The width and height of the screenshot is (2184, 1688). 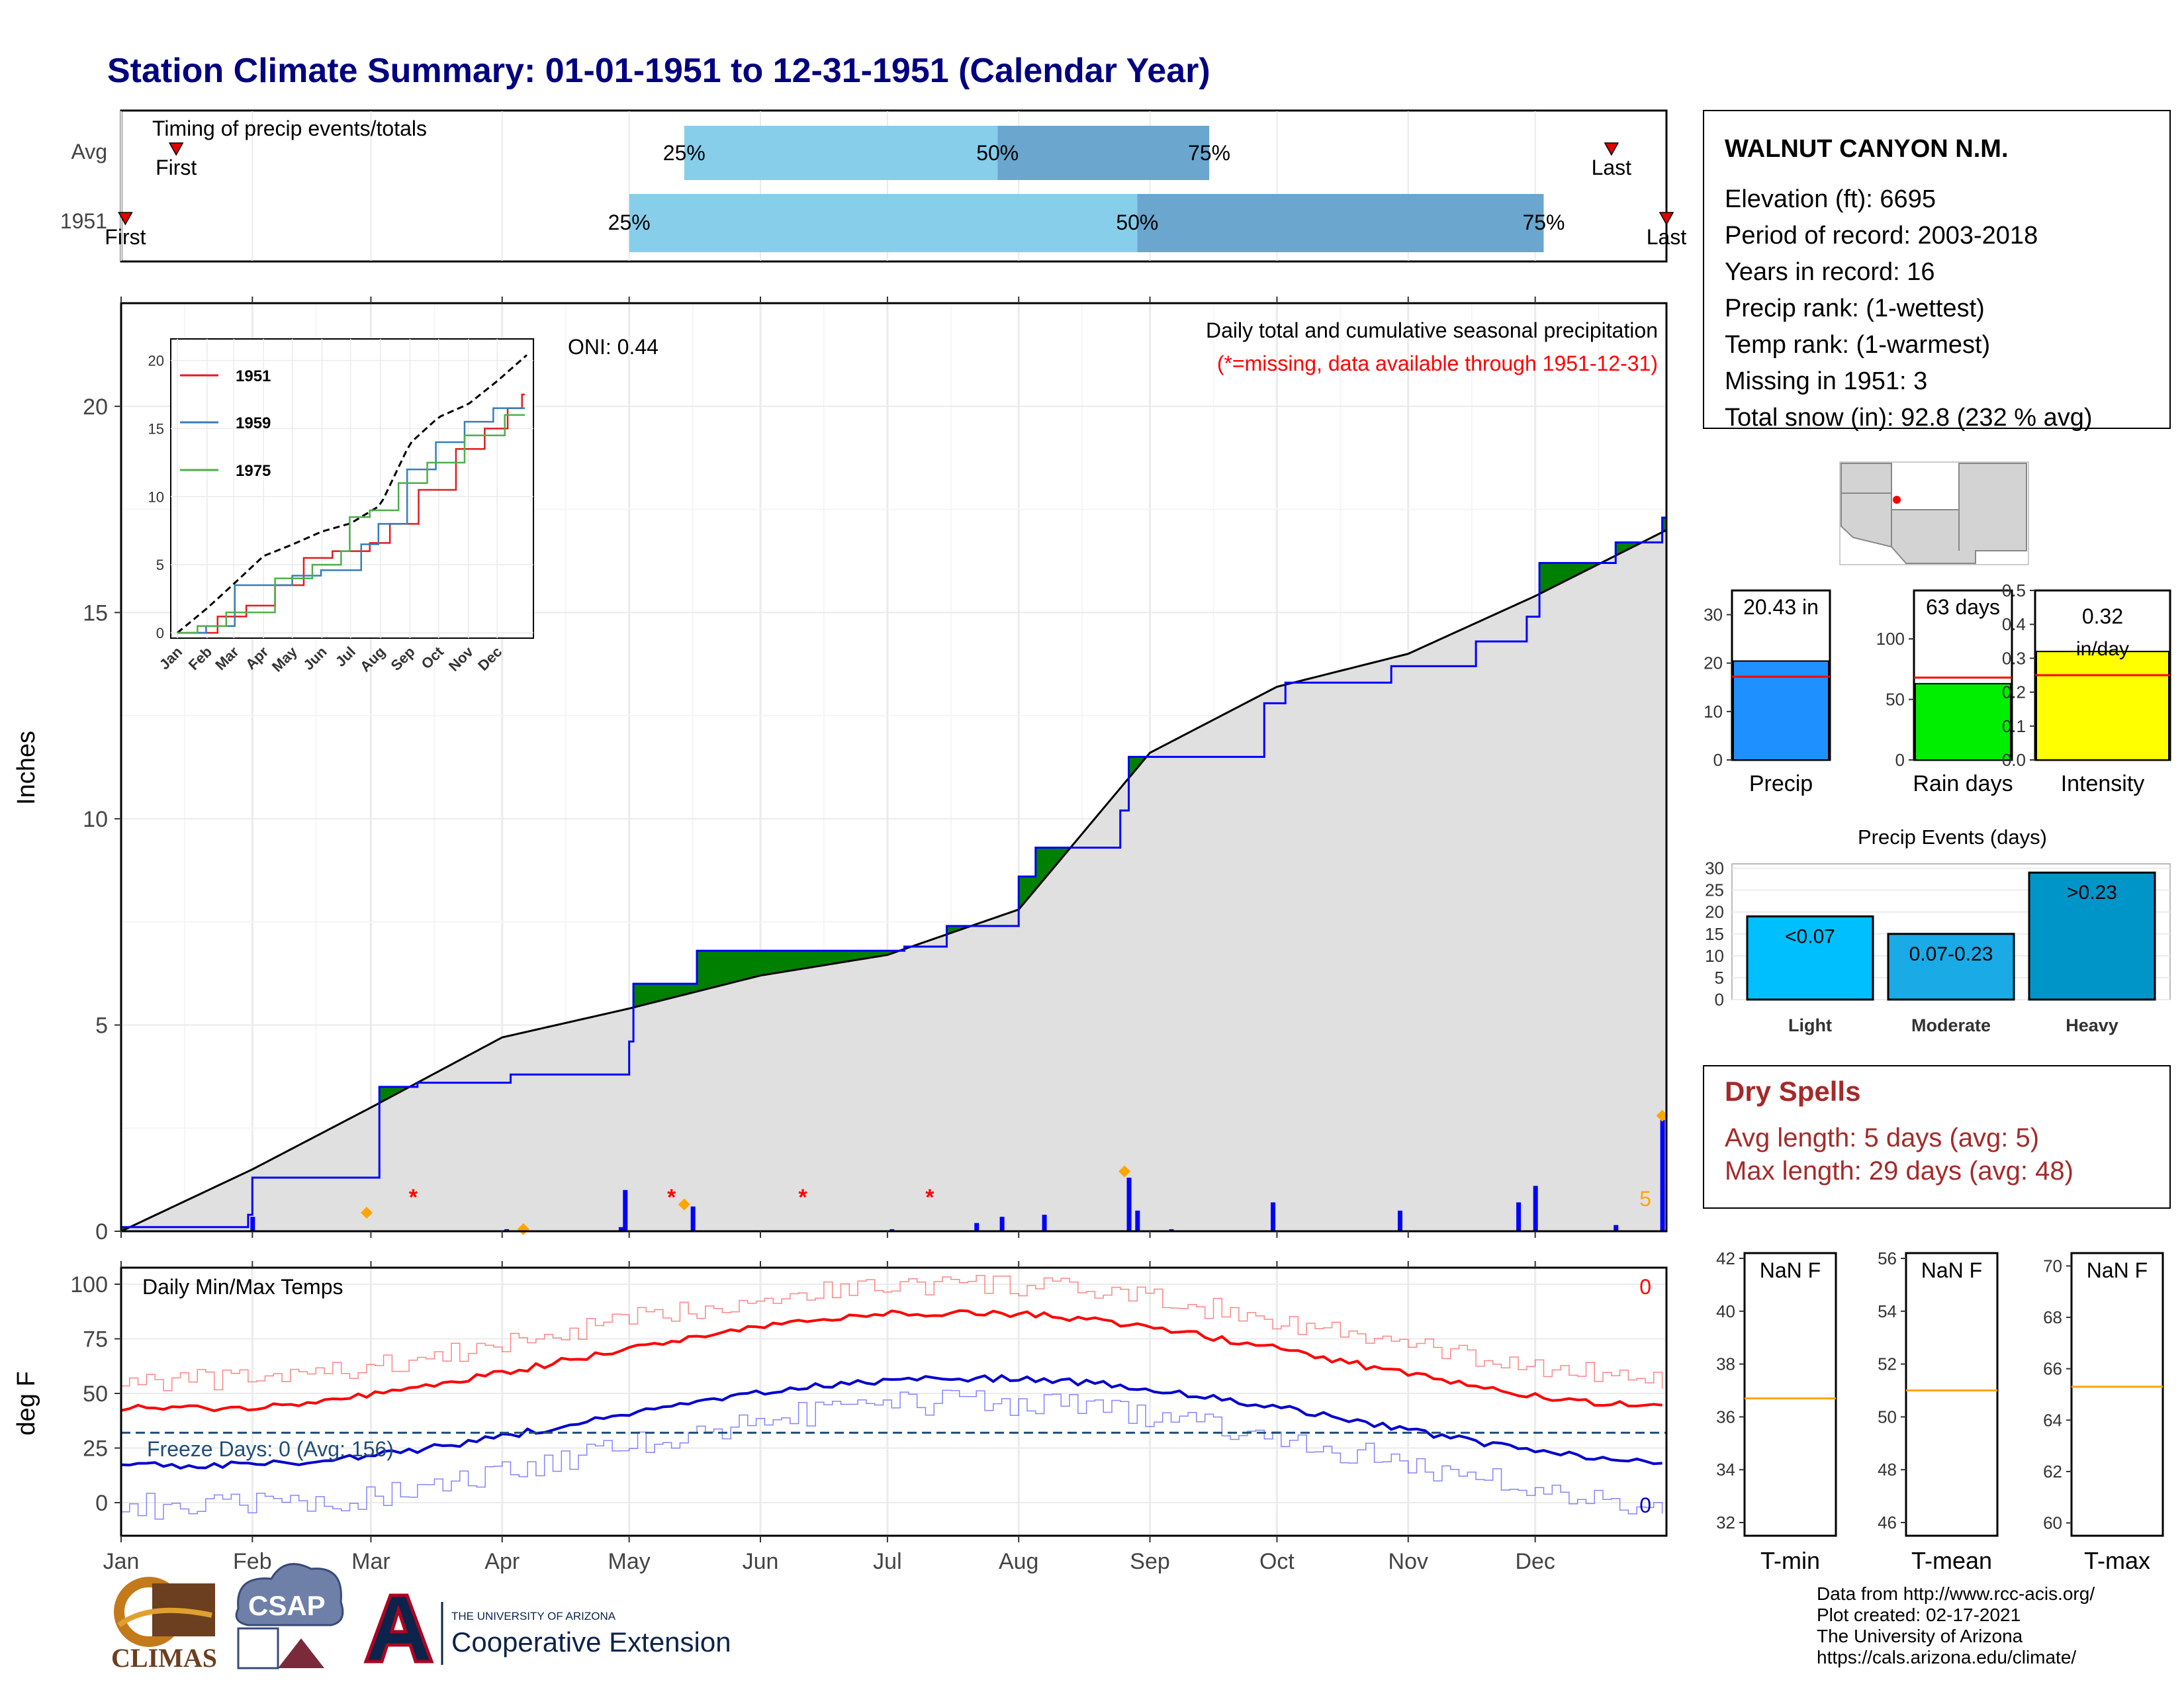 I want to click on timing-caption: Timing of precip events/totals, so click(x=289, y=128).